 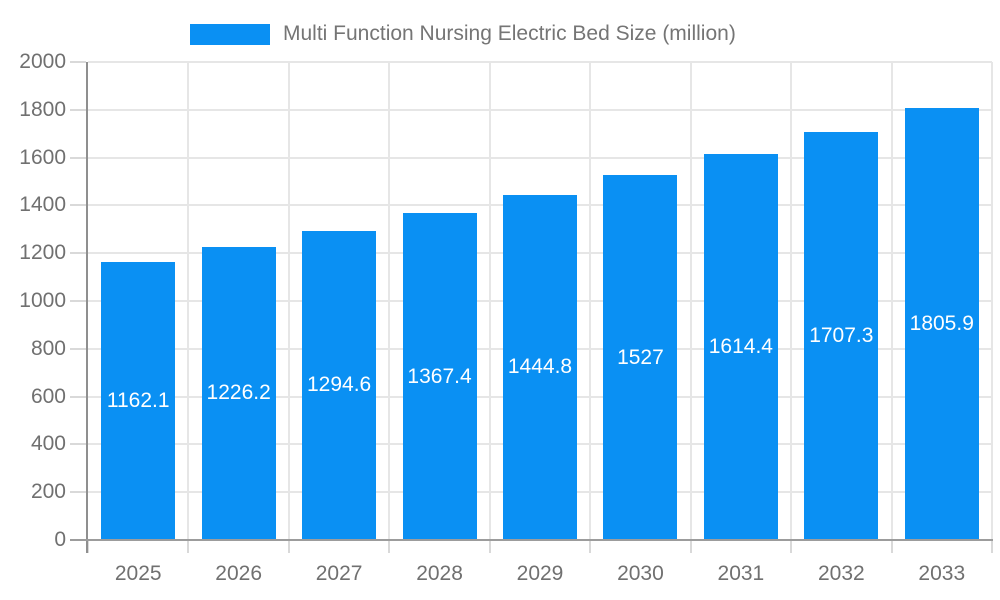 I want to click on y-axis-label: 400, so click(x=48, y=444).